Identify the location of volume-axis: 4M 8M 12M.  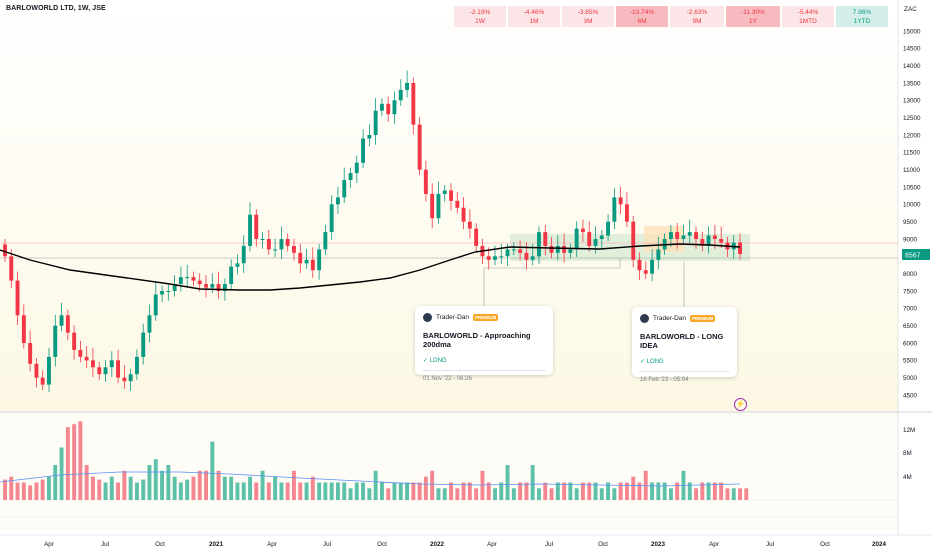
(909, 454).